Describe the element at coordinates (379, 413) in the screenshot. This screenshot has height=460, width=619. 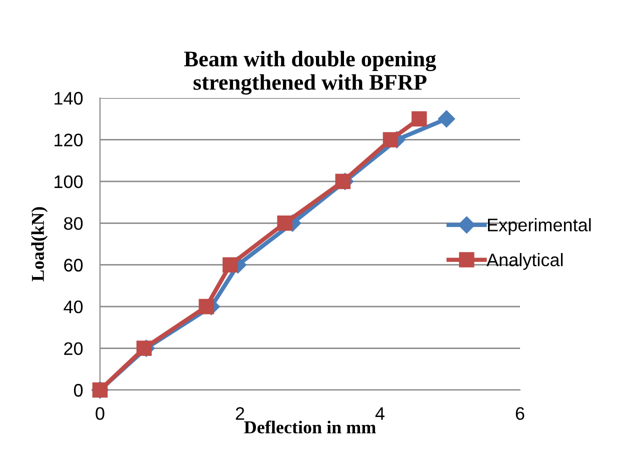
I see `x-tick-label: 4` at that location.